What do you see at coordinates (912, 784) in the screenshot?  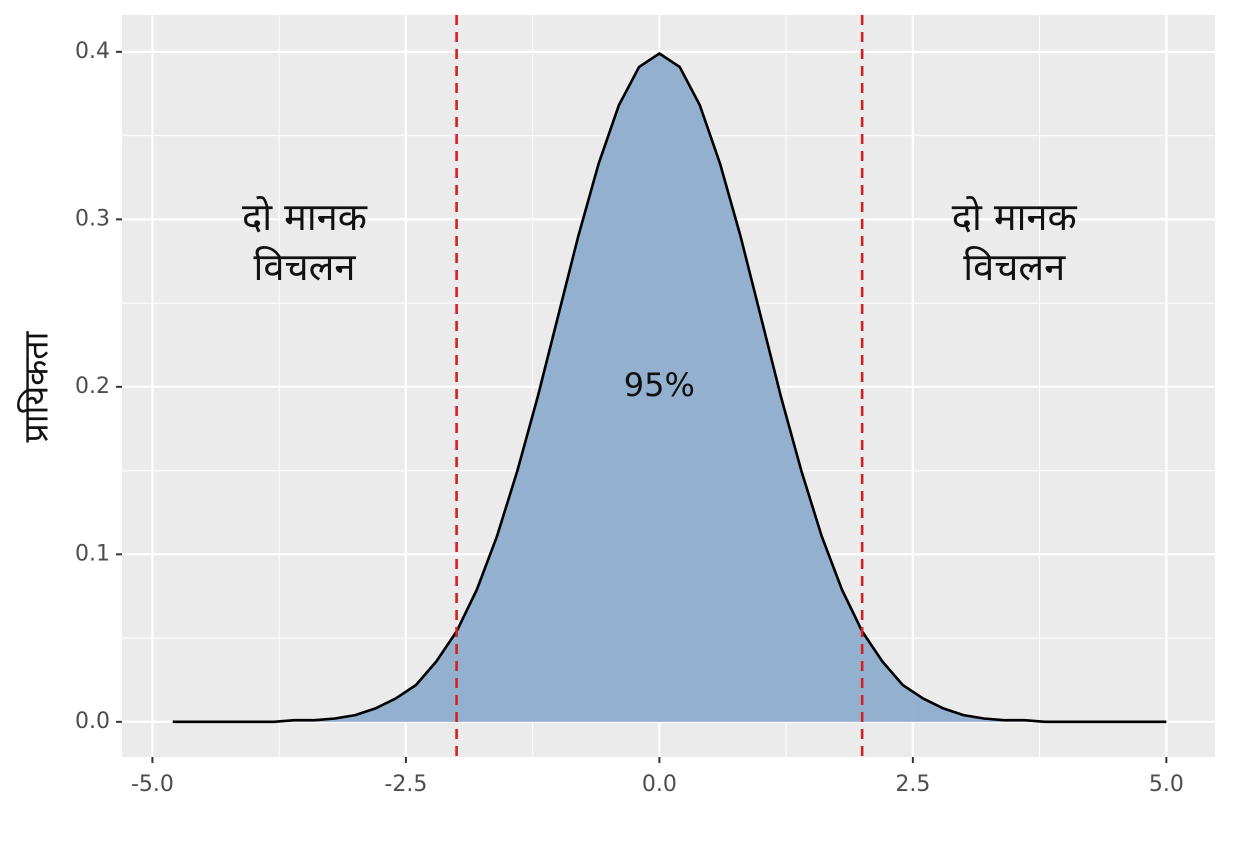 I see `x-tick-label: 2.5` at bounding box center [912, 784].